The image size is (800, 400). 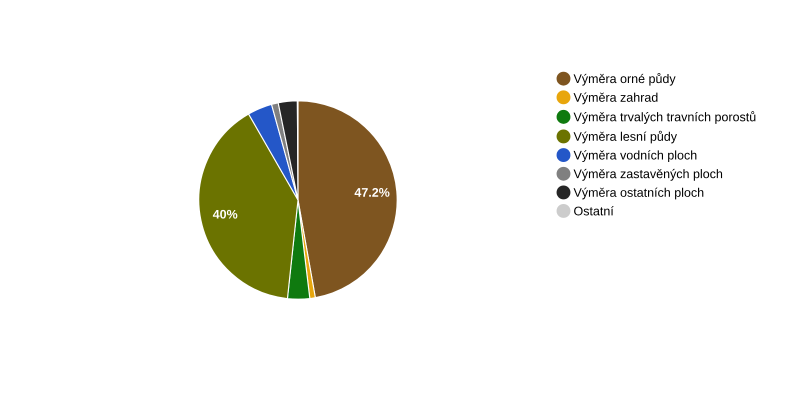 I want to click on legend-label: Výměra zahrad, so click(x=616, y=98).